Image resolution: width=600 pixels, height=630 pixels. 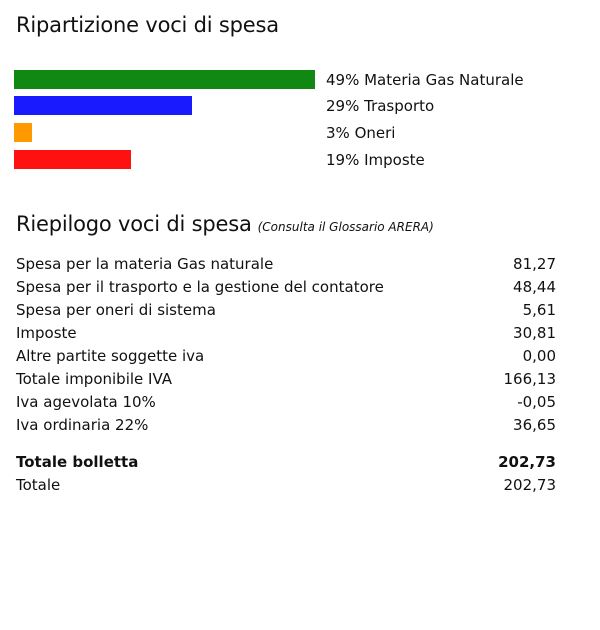 What do you see at coordinates (527, 462) in the screenshot?
I see `total-bill-value: 202,73` at bounding box center [527, 462].